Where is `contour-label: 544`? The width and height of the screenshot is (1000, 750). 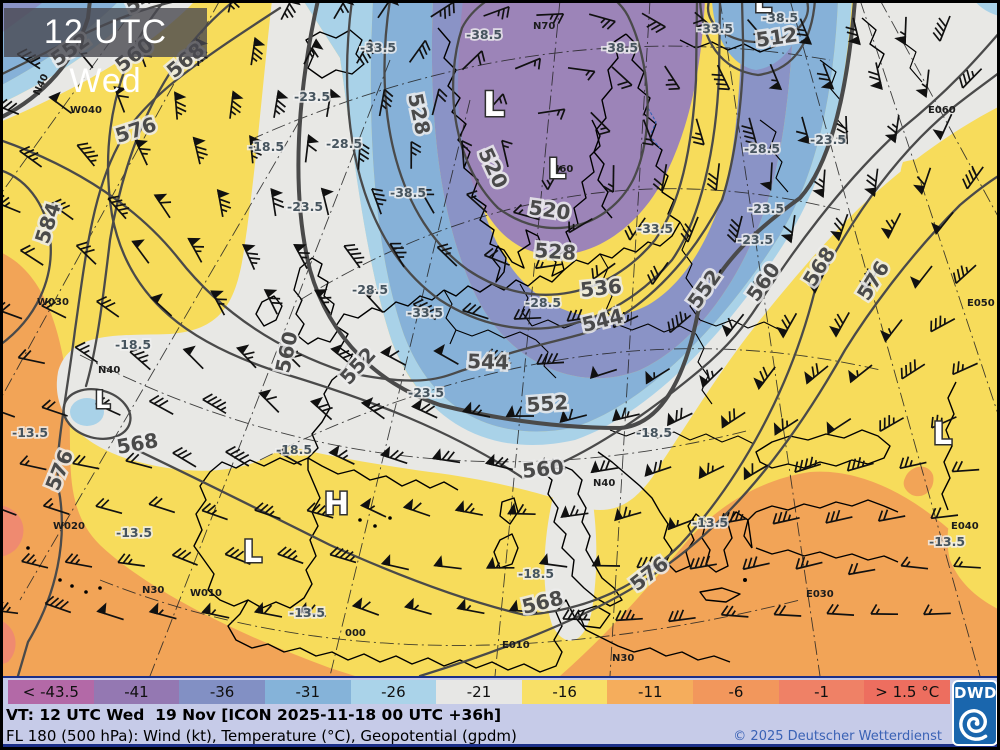 contour-label: 544 is located at coordinates (488, 361).